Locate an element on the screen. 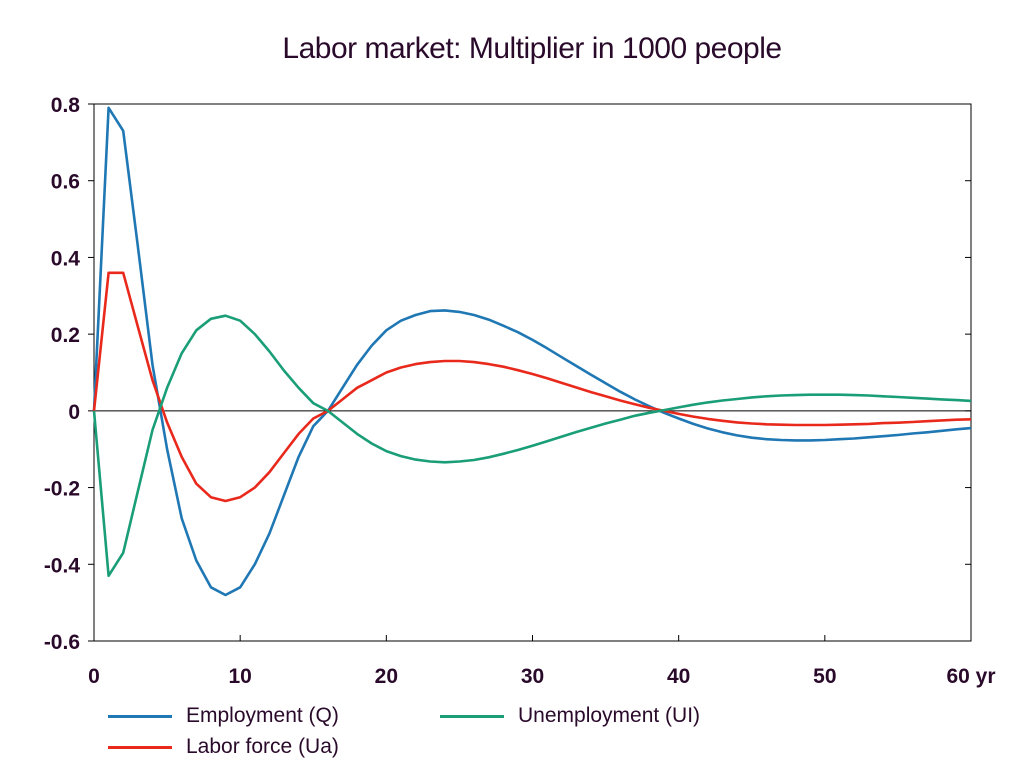 This screenshot has height=778, width=1024. y-tick-label: 0.4 is located at coordinates (66, 258).